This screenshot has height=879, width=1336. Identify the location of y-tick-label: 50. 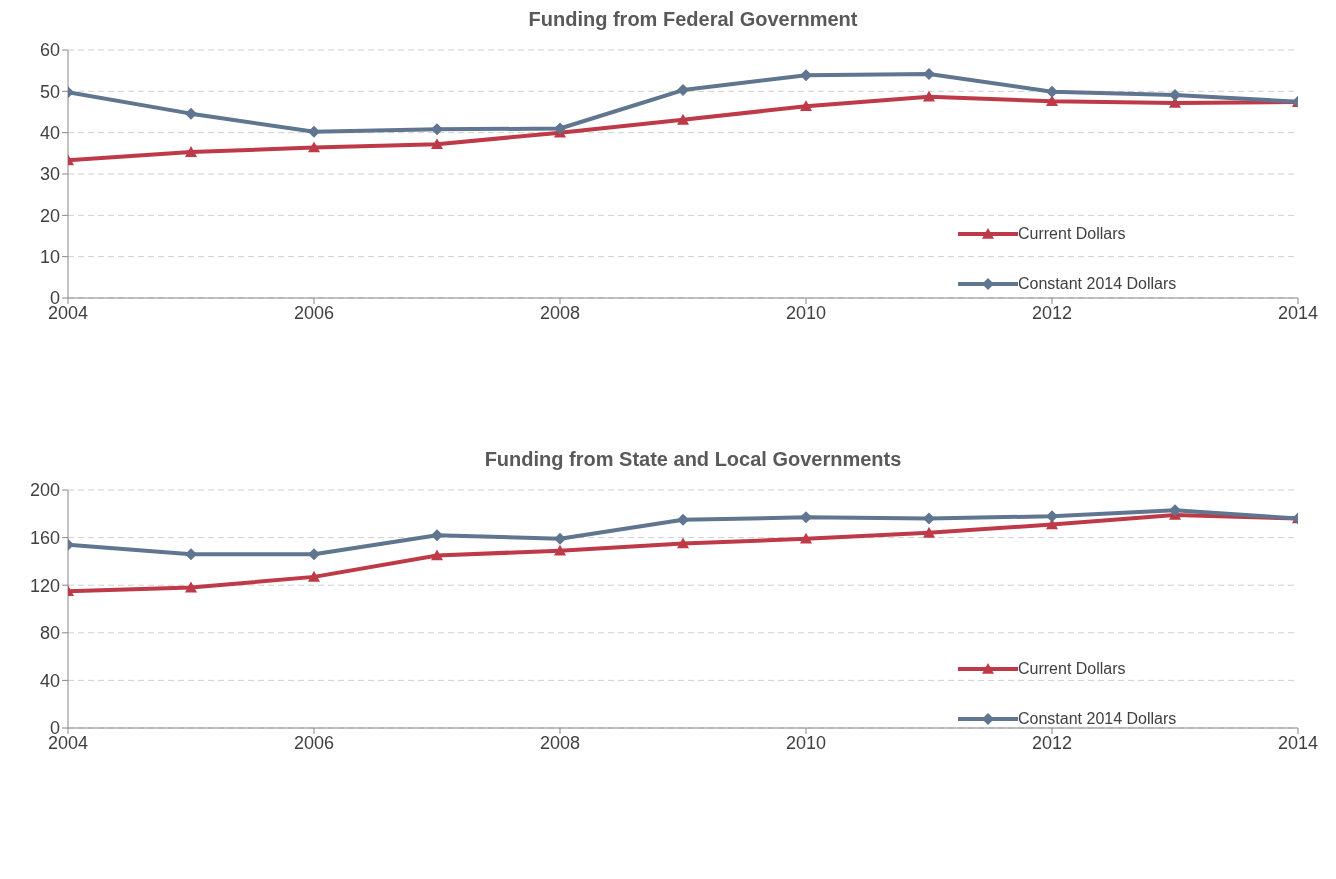
(49, 91).